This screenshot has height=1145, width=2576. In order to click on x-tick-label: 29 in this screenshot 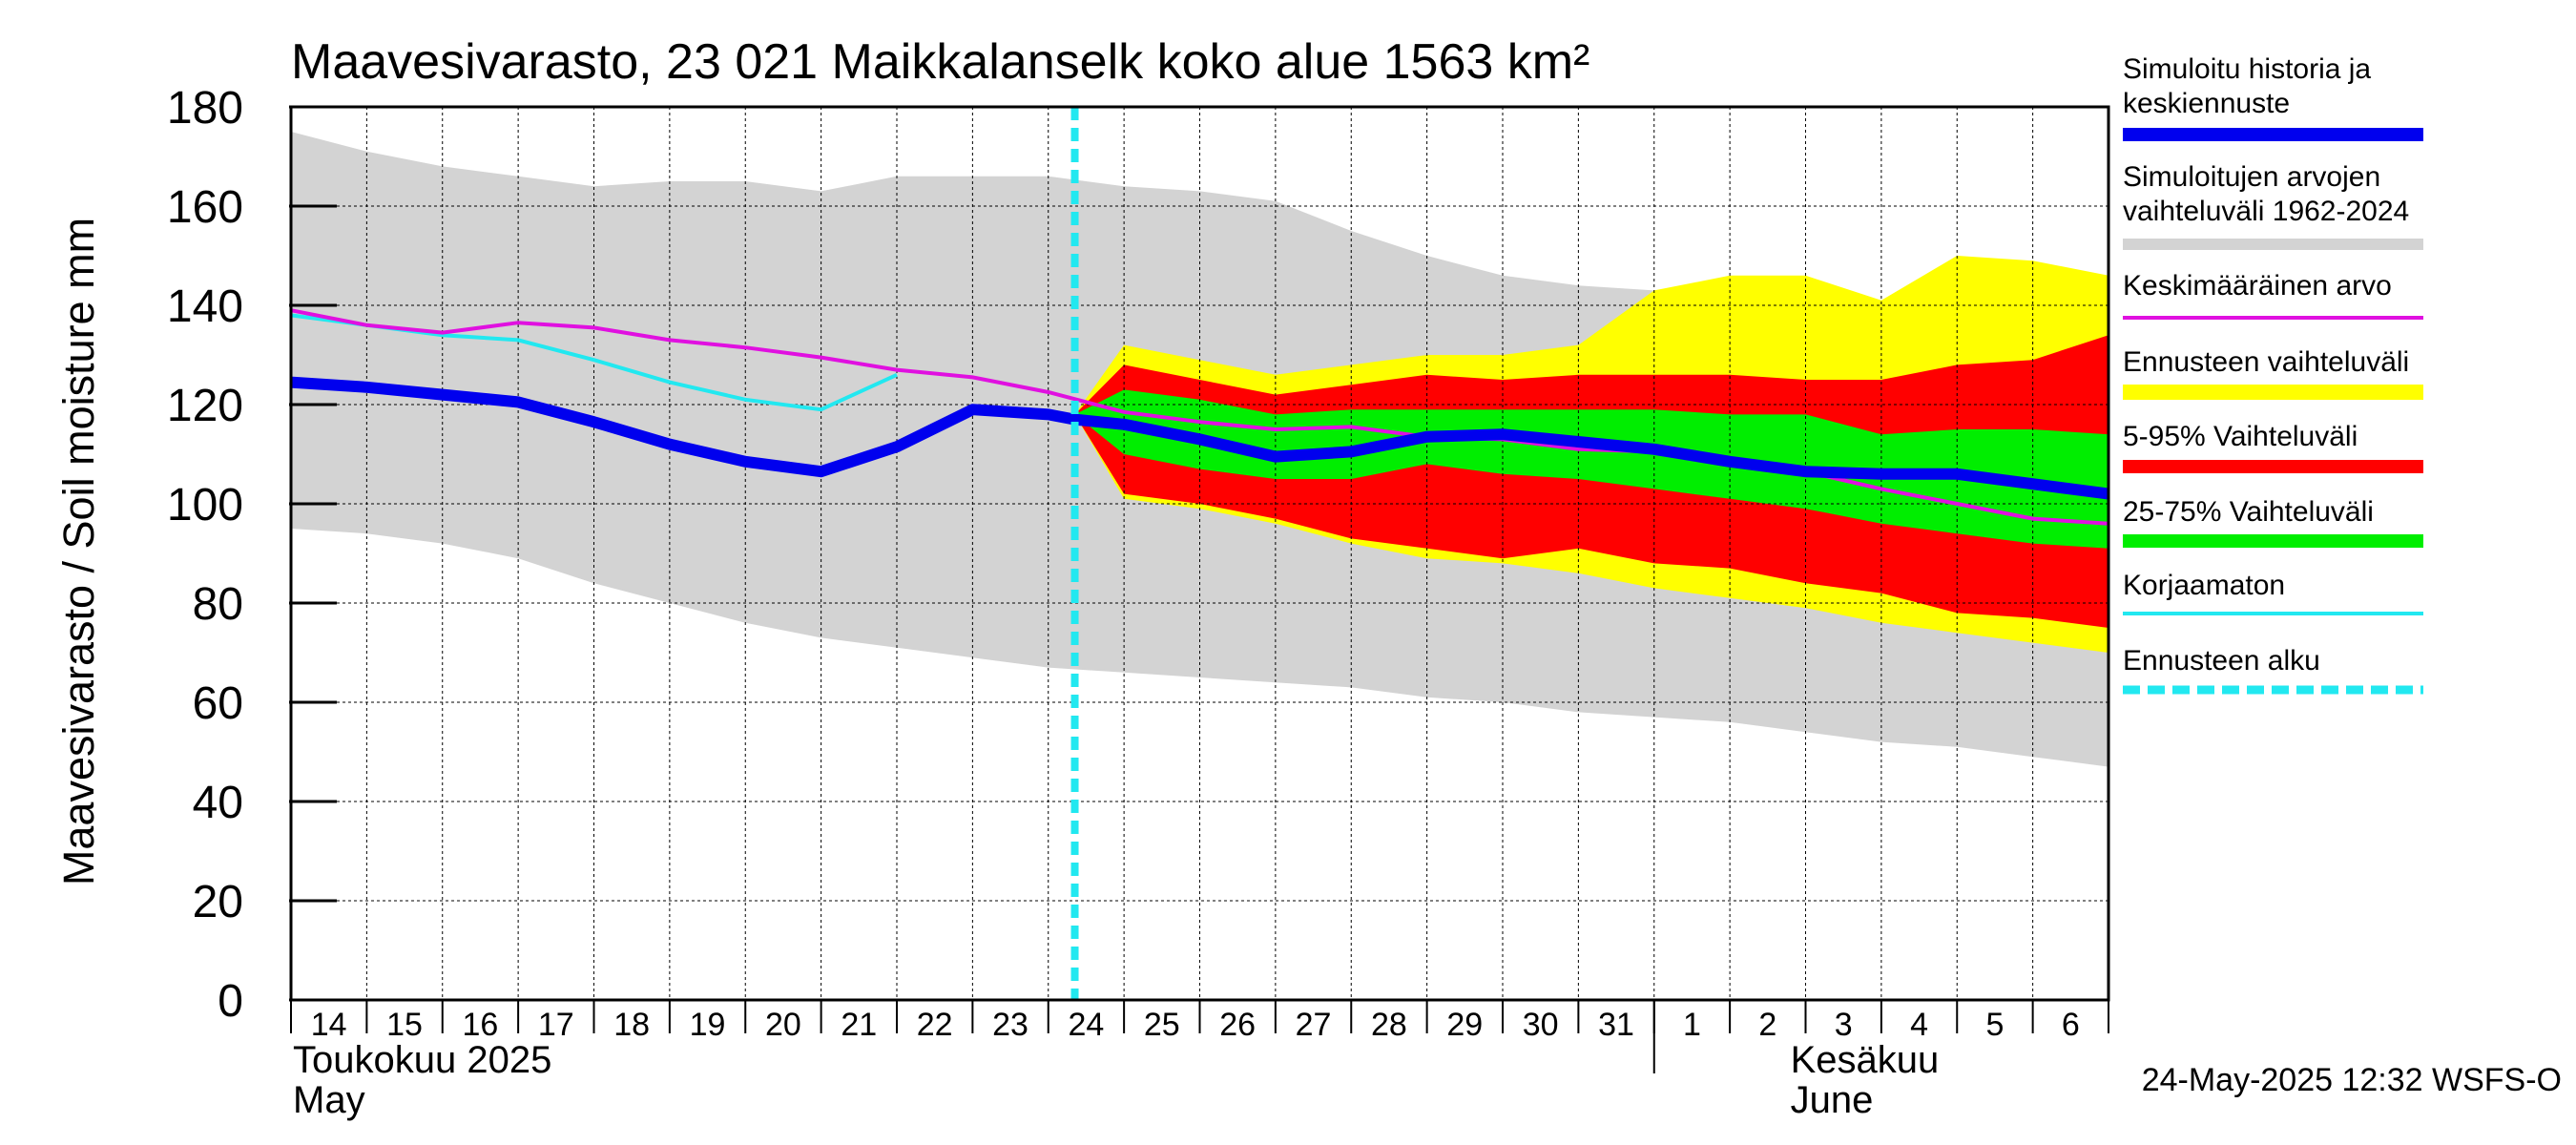, I will do `click(1464, 1025)`.